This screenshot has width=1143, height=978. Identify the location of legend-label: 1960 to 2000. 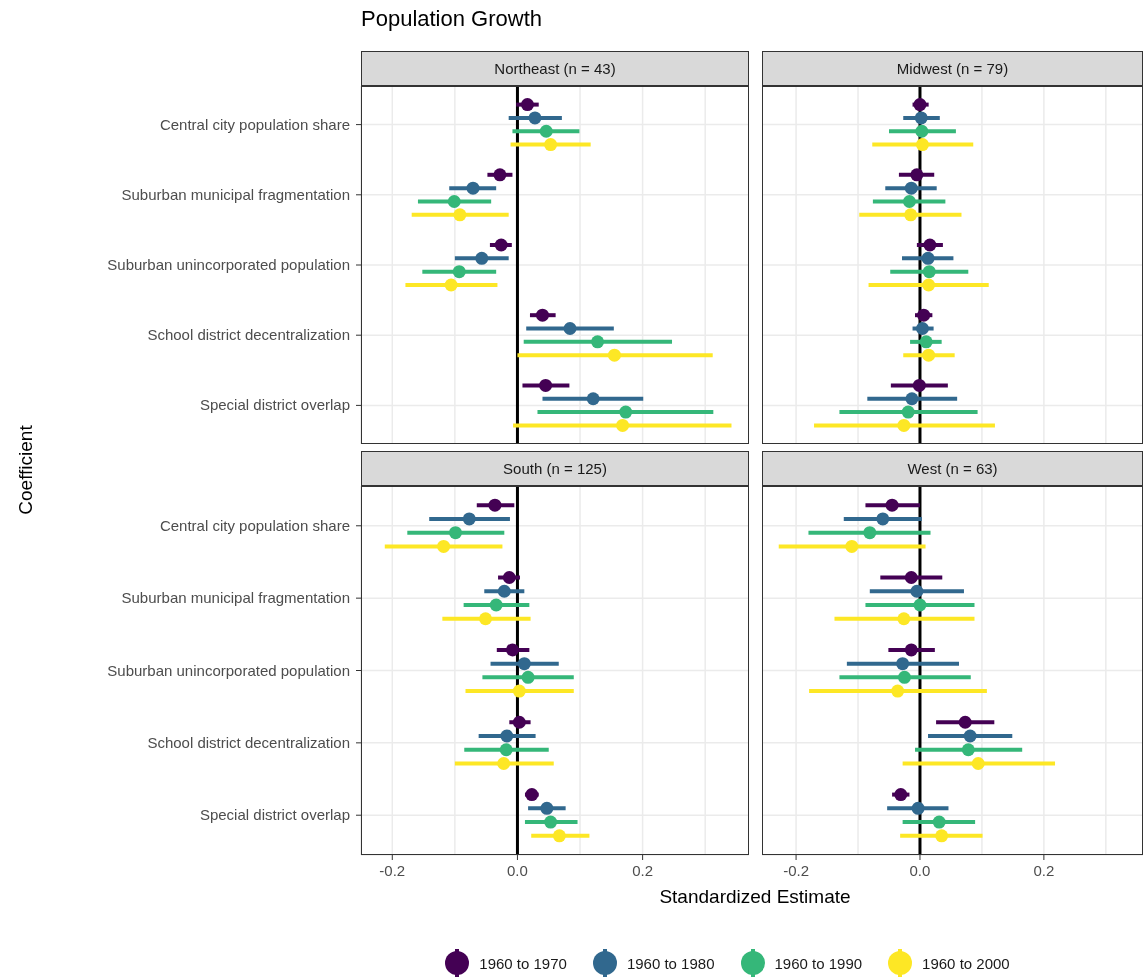
(966, 963).